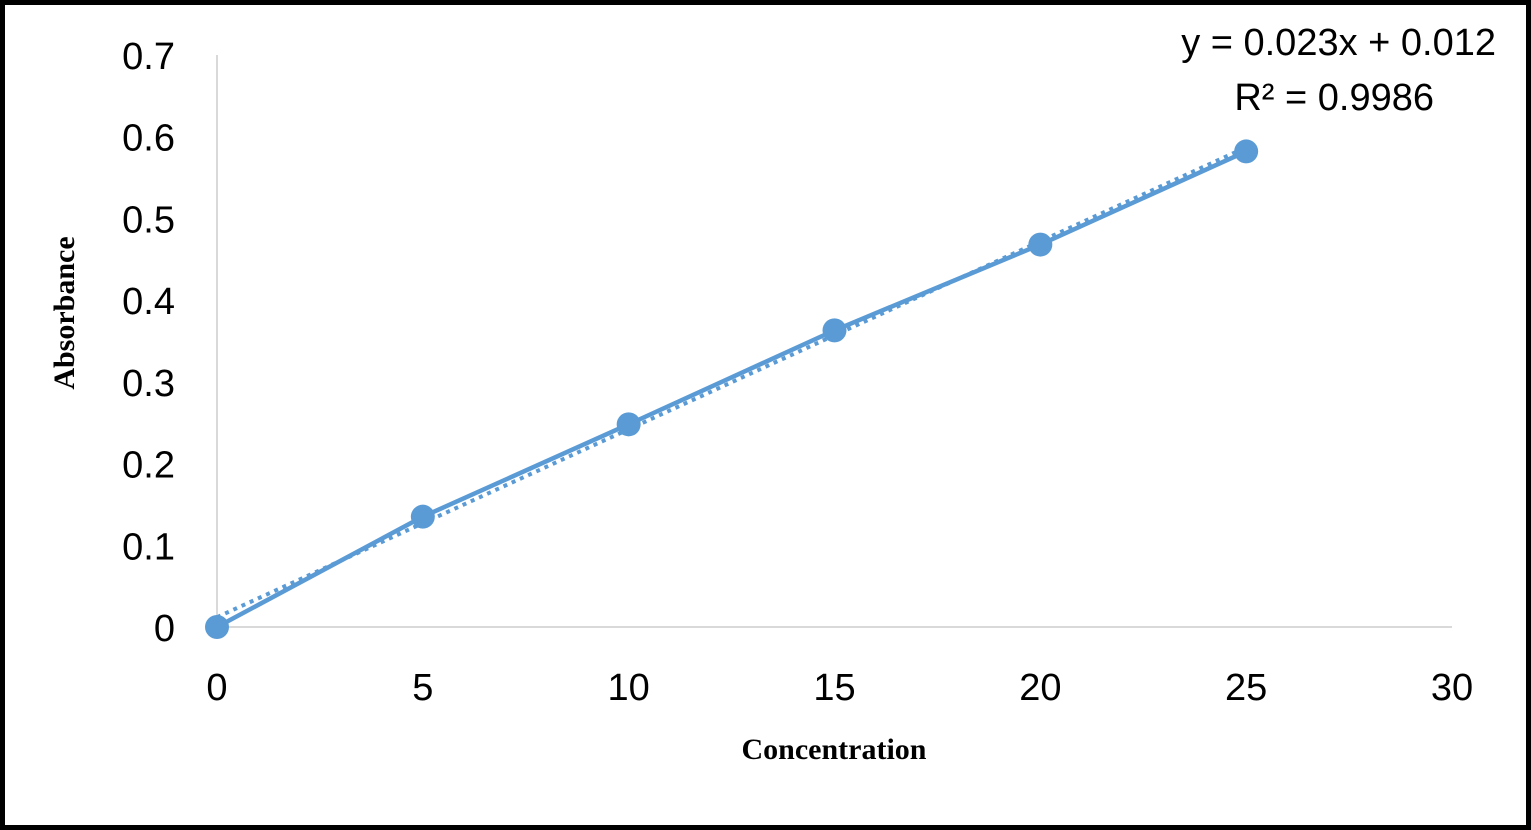 The height and width of the screenshot is (830, 1531). Describe the element at coordinates (629, 688) in the screenshot. I see `x-tick-label: 10` at that location.